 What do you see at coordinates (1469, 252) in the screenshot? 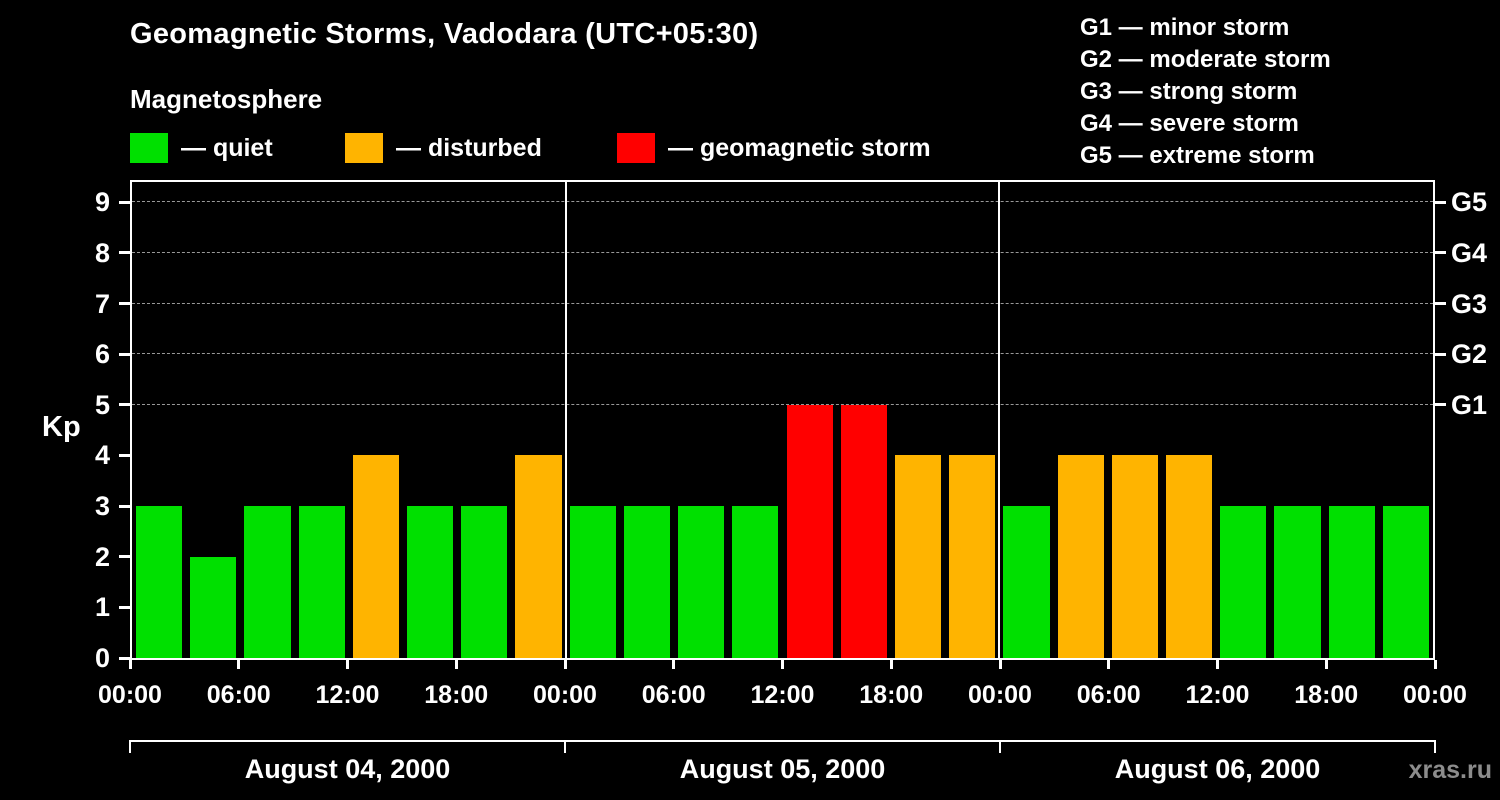
I see `g-scale-label: G4` at bounding box center [1469, 252].